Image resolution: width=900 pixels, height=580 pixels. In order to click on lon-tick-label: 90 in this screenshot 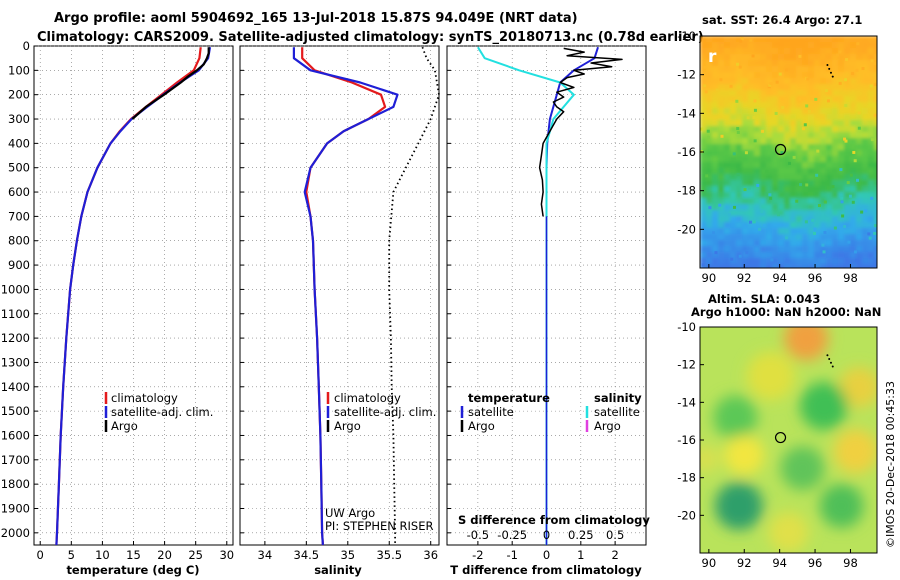, I will do `click(709, 278)`.